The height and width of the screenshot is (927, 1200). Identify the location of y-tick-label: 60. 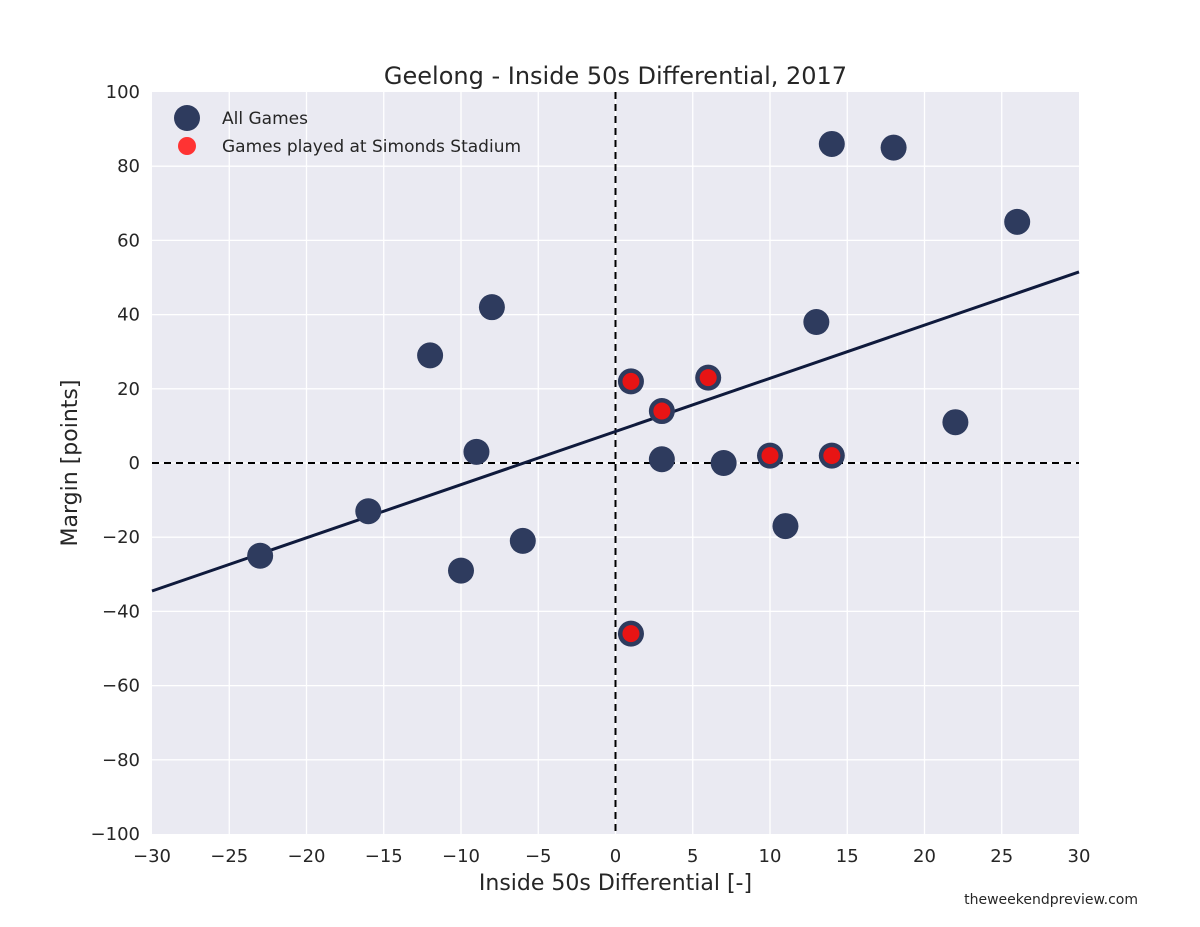
(128, 240).